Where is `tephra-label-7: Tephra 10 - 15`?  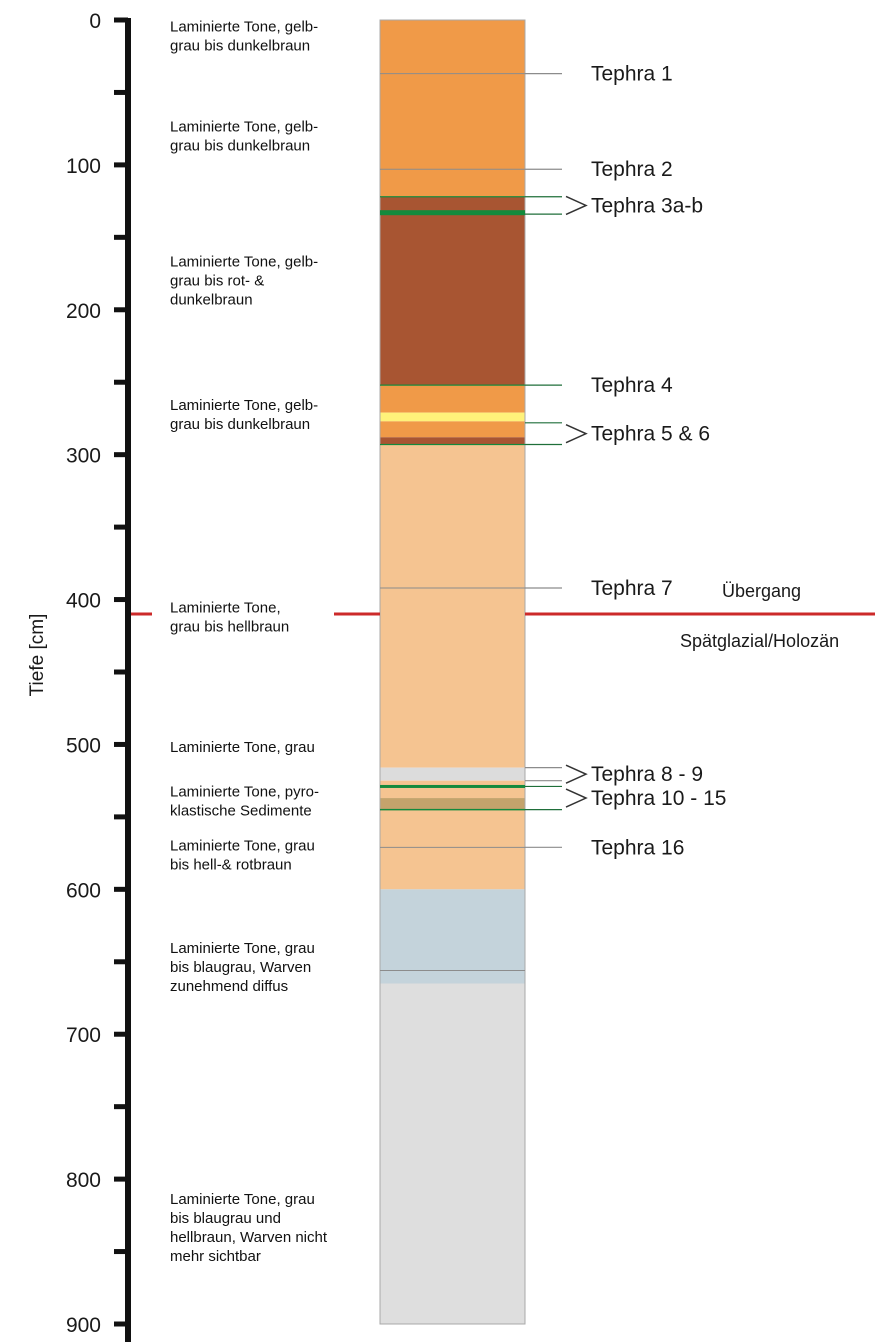 tephra-label-7: Tephra 10 - 15 is located at coordinates (658, 798).